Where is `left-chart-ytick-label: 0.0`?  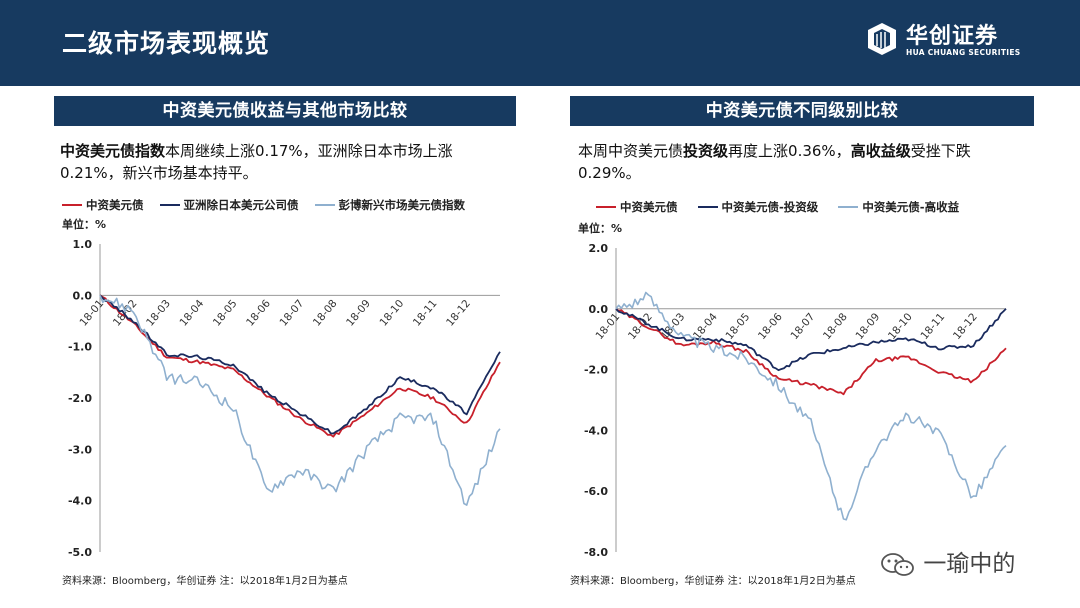 left-chart-ytick-label: 0.0 is located at coordinates (83, 295).